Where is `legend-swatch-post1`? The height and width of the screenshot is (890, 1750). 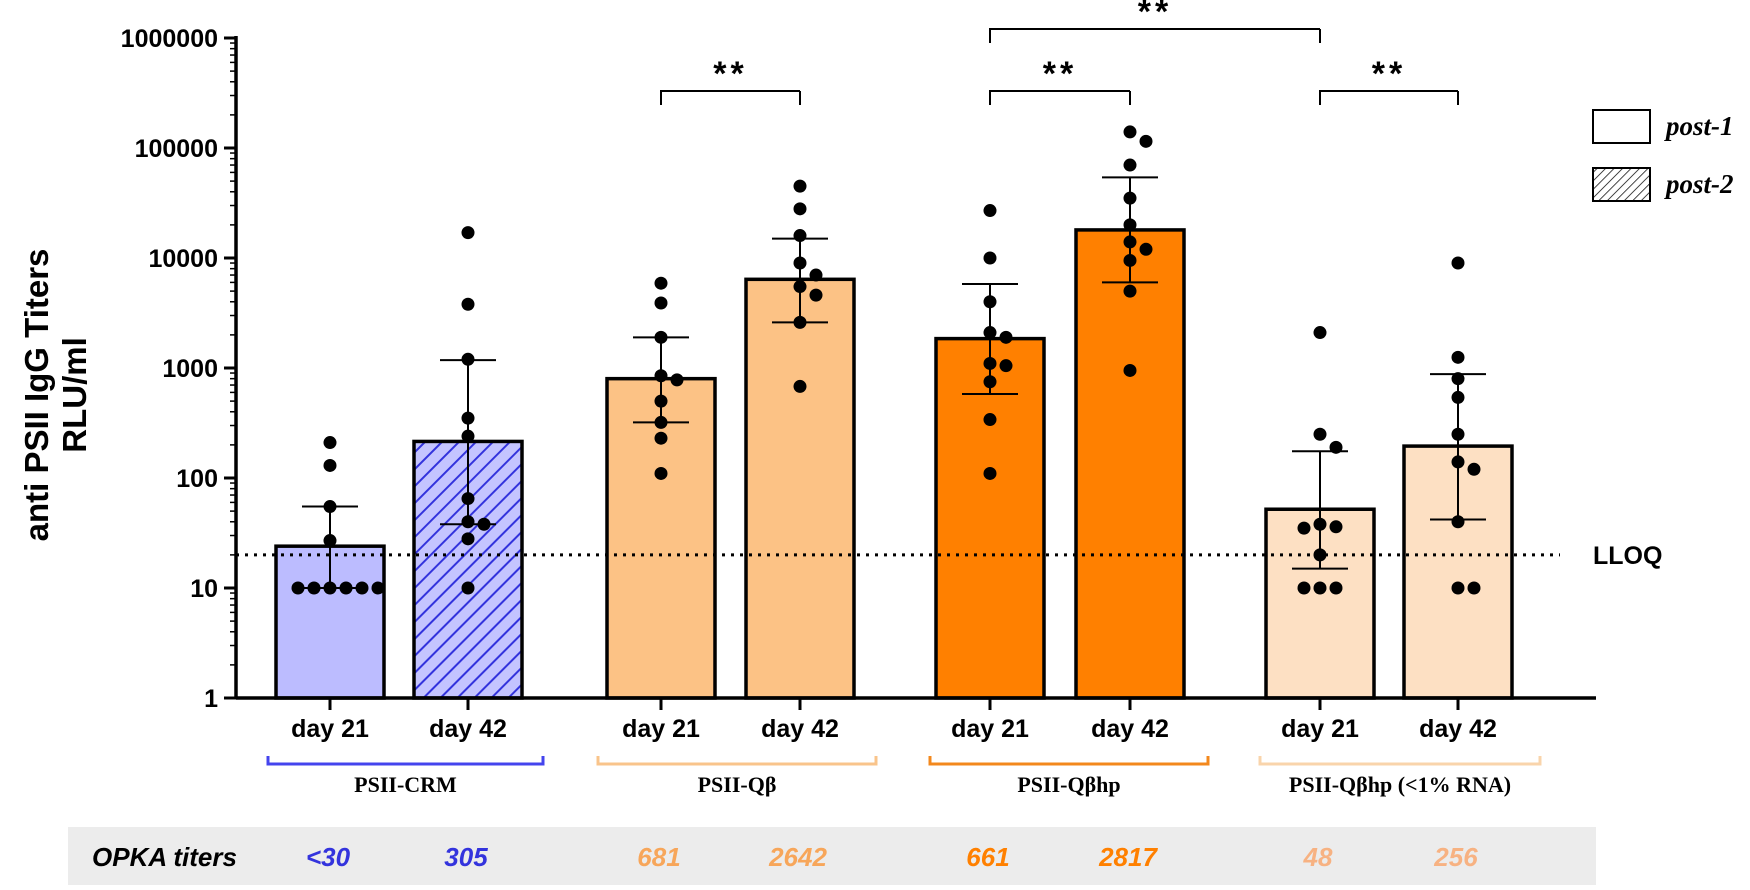 legend-swatch-post1 is located at coordinates (1621, 126).